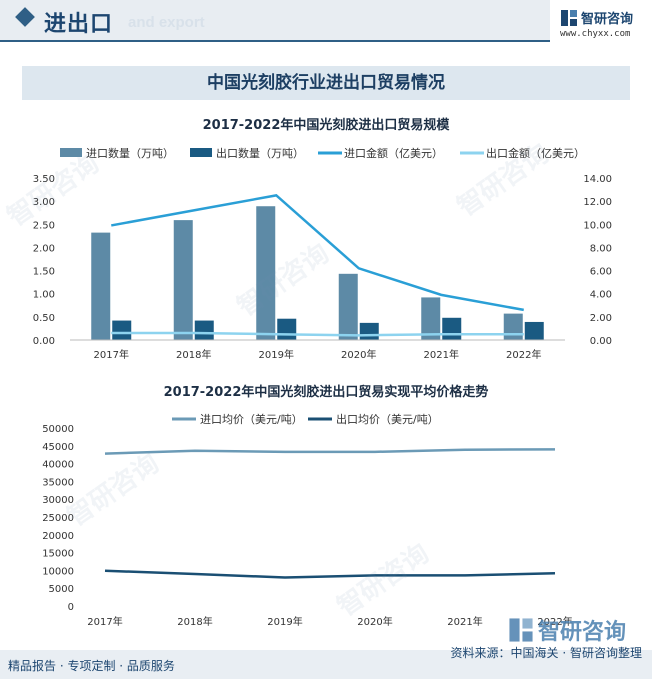  Describe the element at coordinates (317, 350) in the screenshot. I see `chart1-x-axis: 2017年 2018年 2019年 2020年 2021年 2022年` at that location.